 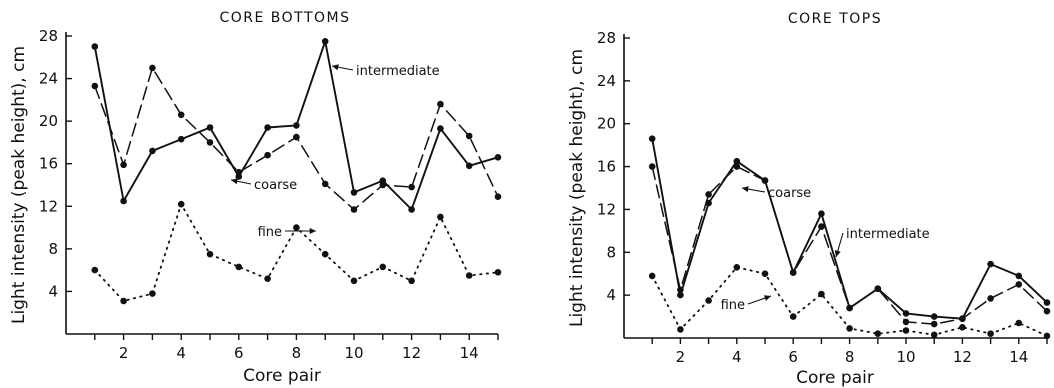 What do you see at coordinates (124, 353) in the screenshot?
I see `x-tick-label: 2` at bounding box center [124, 353].